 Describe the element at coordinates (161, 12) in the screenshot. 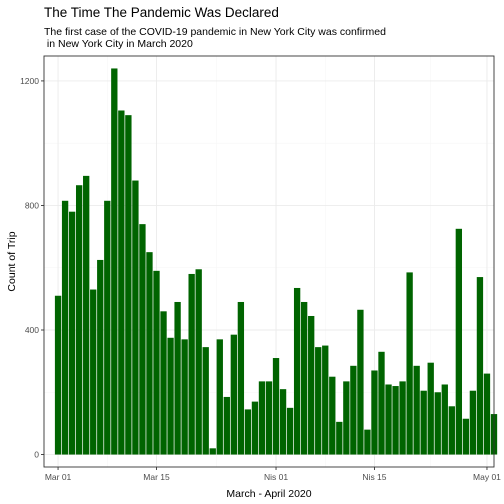

I see `chart-title: The Time The Pandemic Was Declared` at that location.